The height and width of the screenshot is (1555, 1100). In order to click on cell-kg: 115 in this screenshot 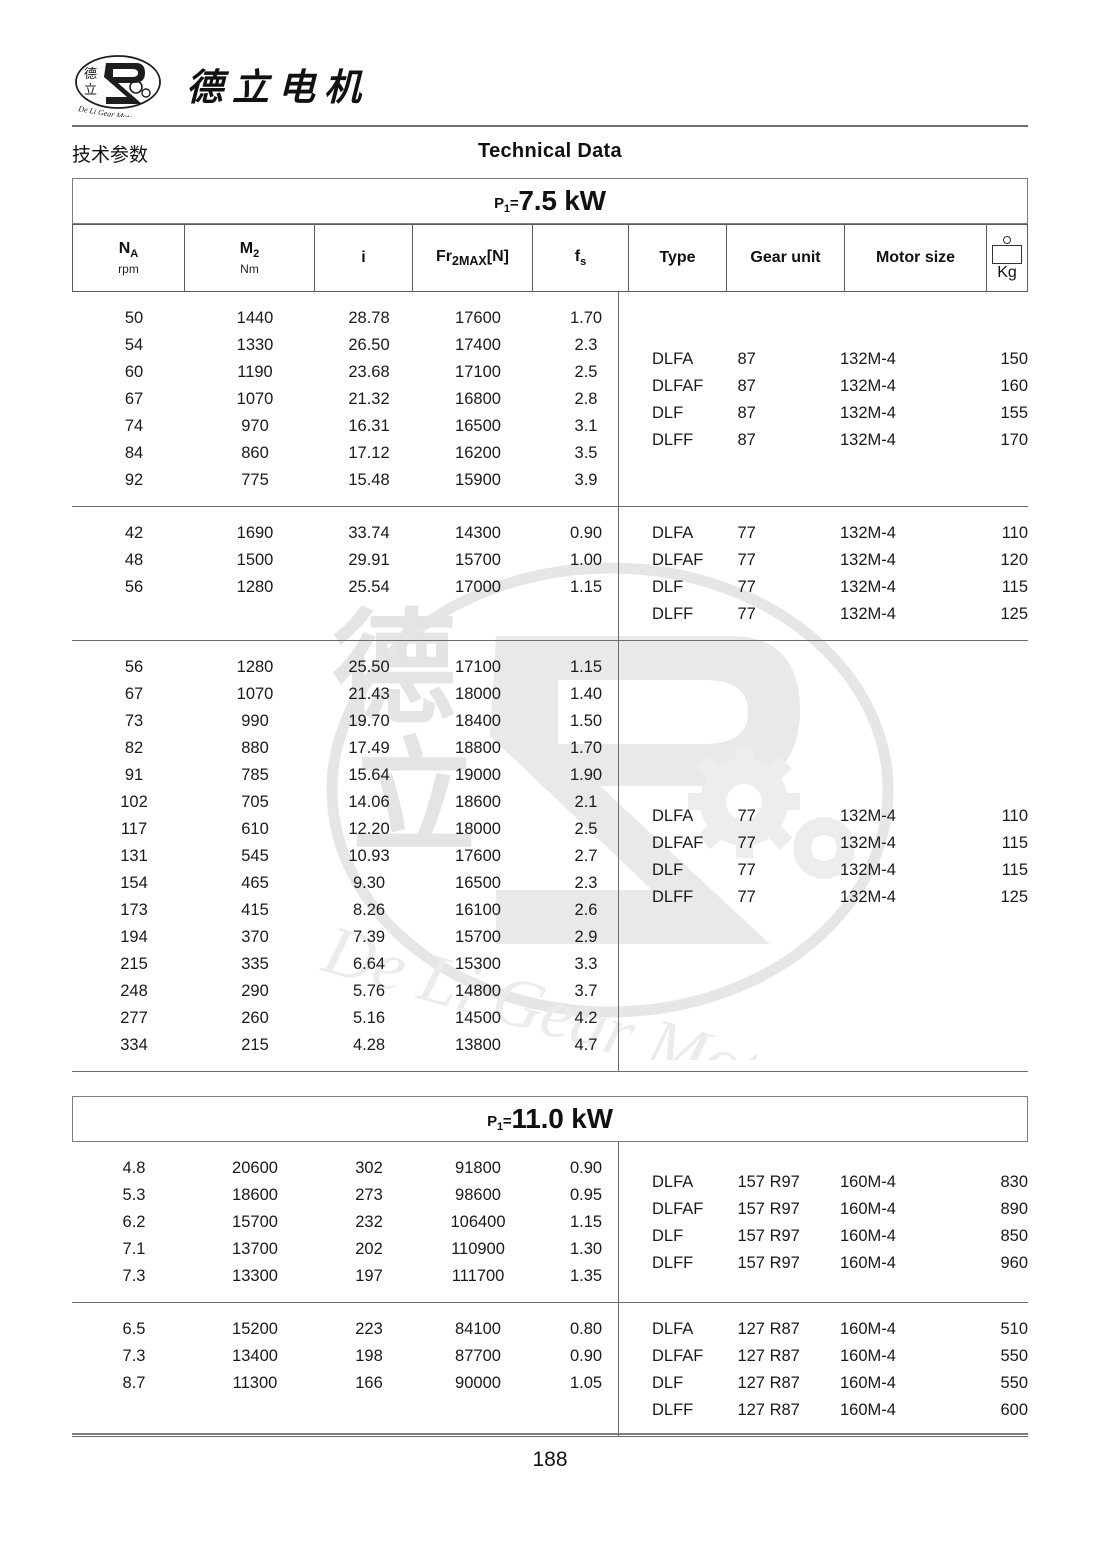, I will do `click(1014, 869)`.